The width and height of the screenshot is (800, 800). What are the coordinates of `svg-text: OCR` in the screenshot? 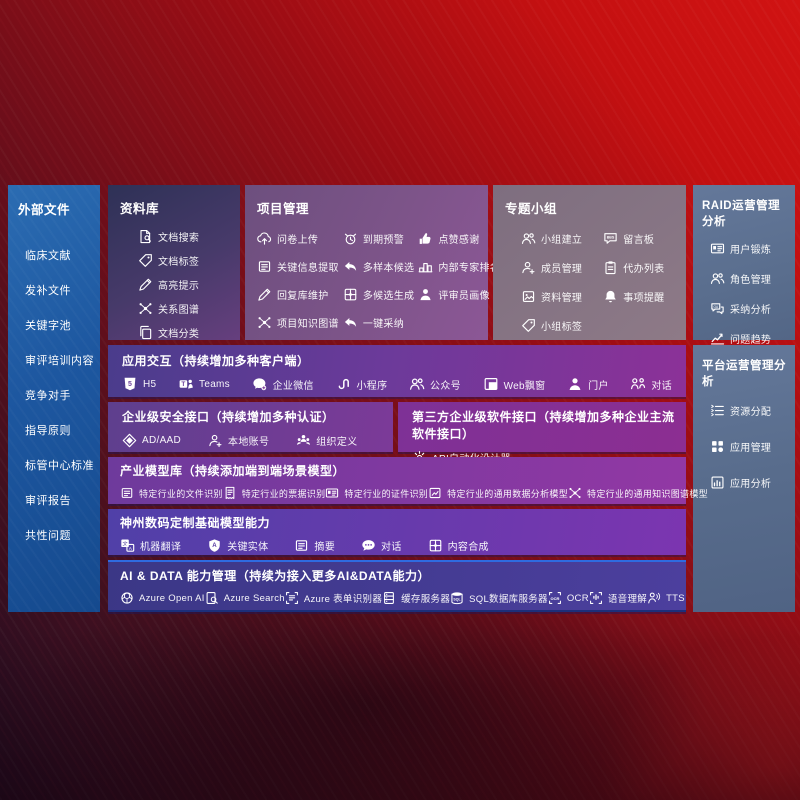 It's located at (554, 598).